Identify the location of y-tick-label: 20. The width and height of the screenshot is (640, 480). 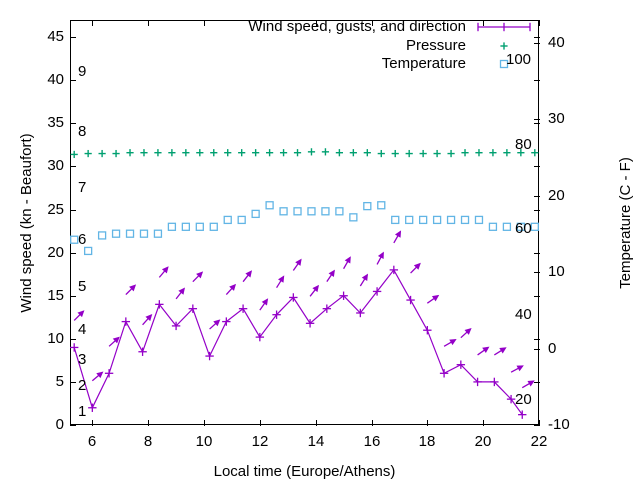
(55, 252).